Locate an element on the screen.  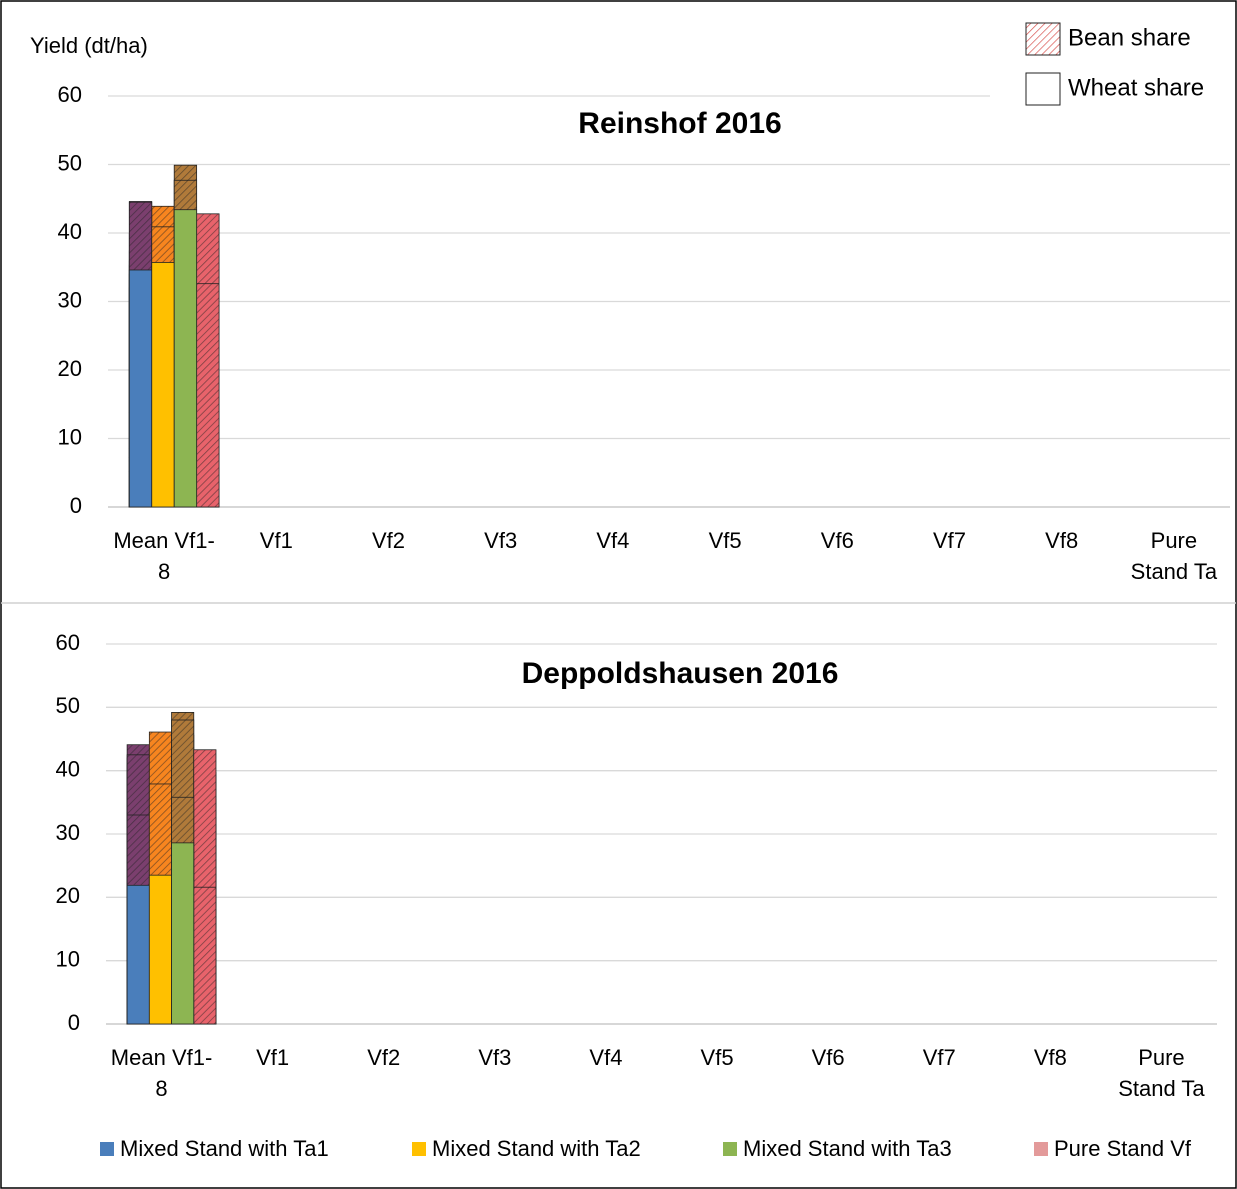
legend-label: Pure Stand Vf is located at coordinates (1123, 1148).